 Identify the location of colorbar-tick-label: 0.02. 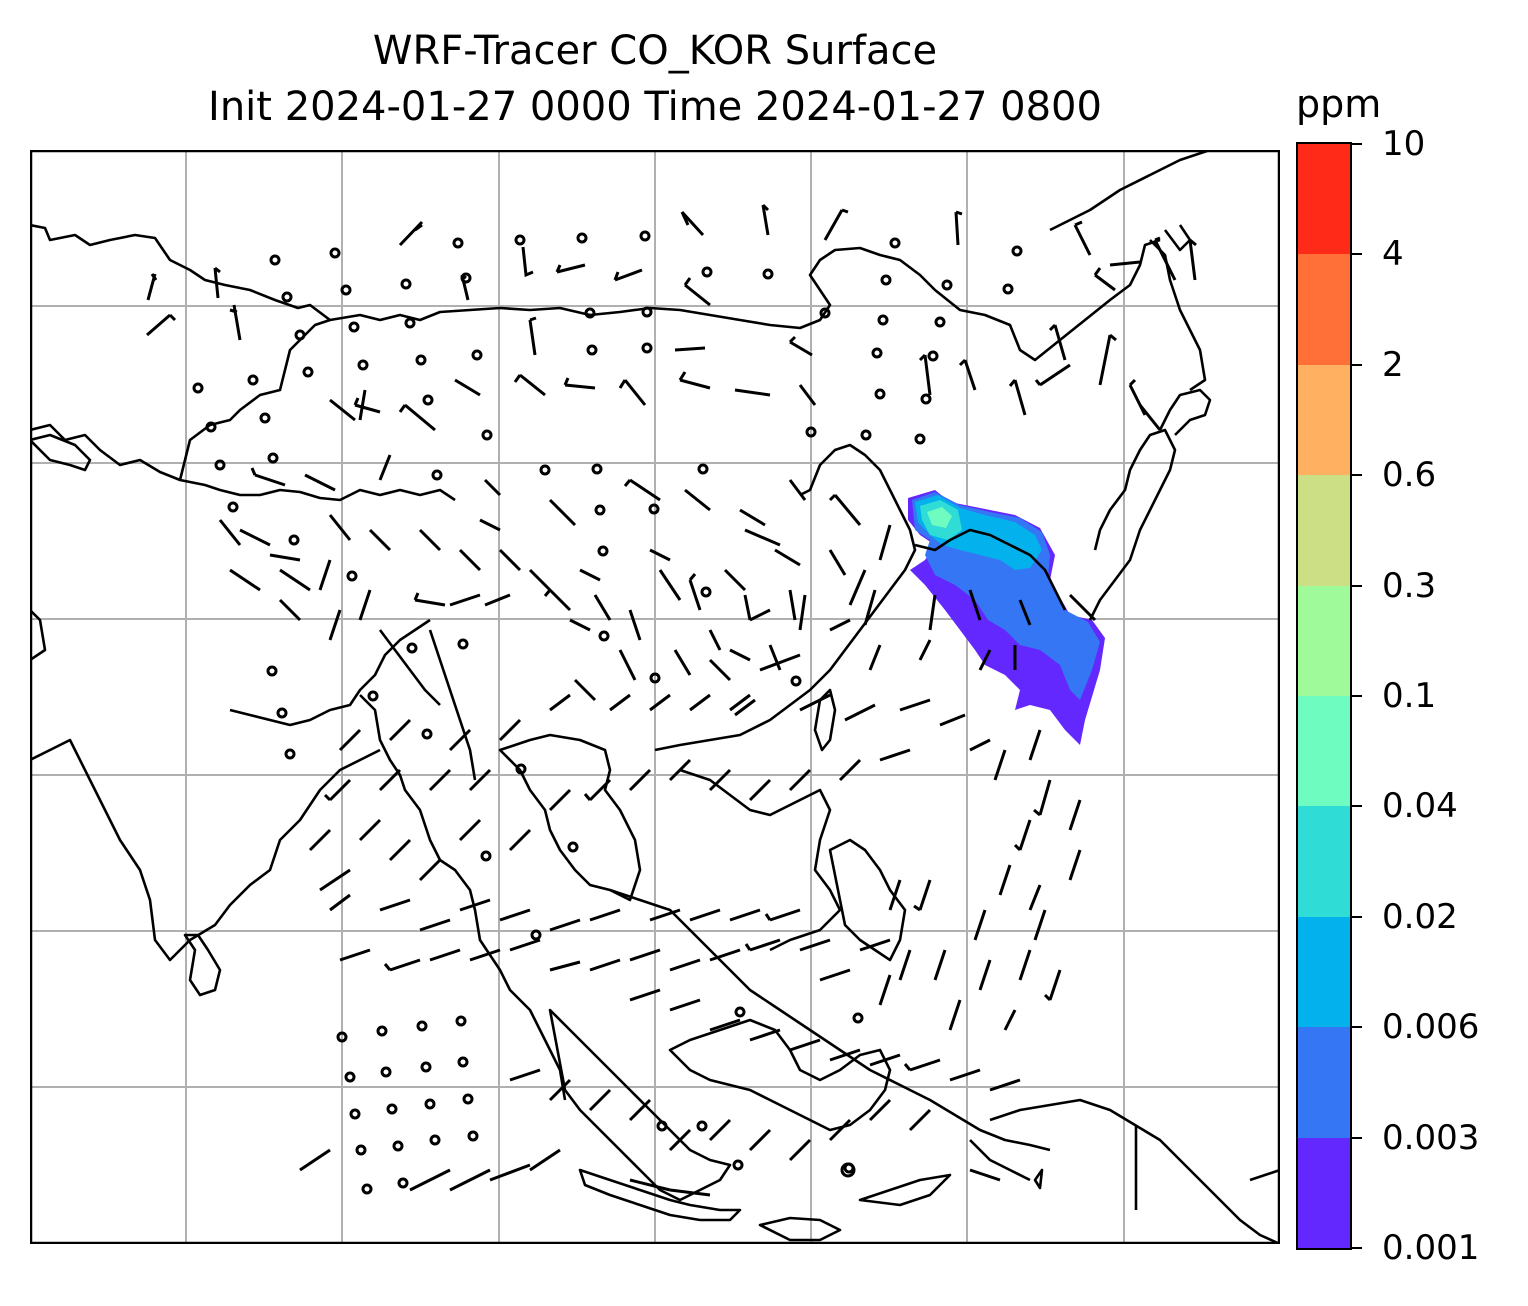
(1420, 916).